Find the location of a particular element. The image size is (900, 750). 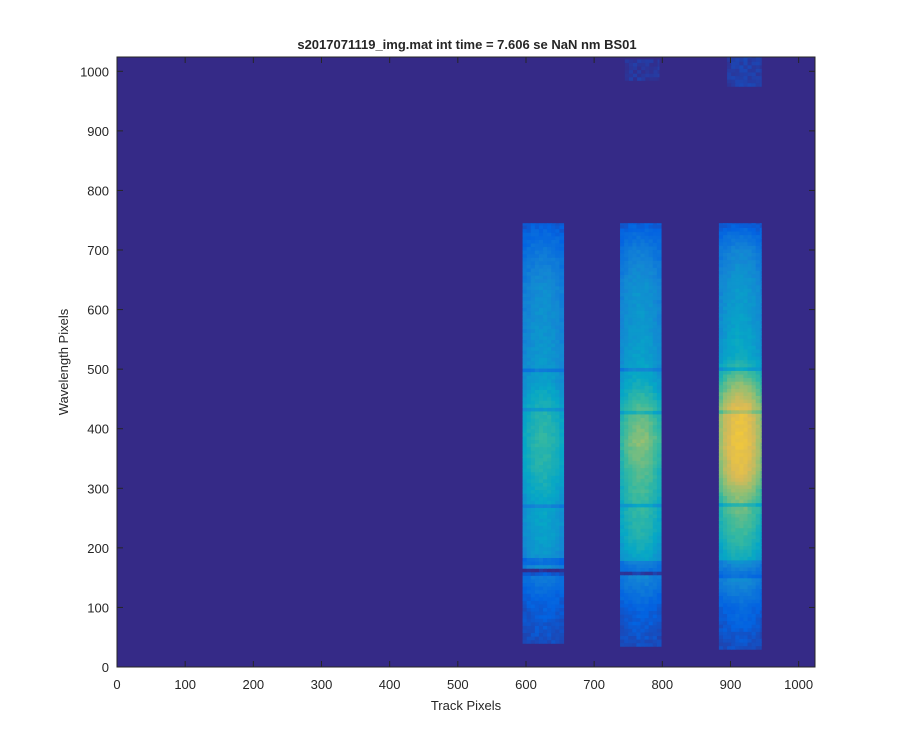

y-tick-label: 400 is located at coordinates (98, 429).